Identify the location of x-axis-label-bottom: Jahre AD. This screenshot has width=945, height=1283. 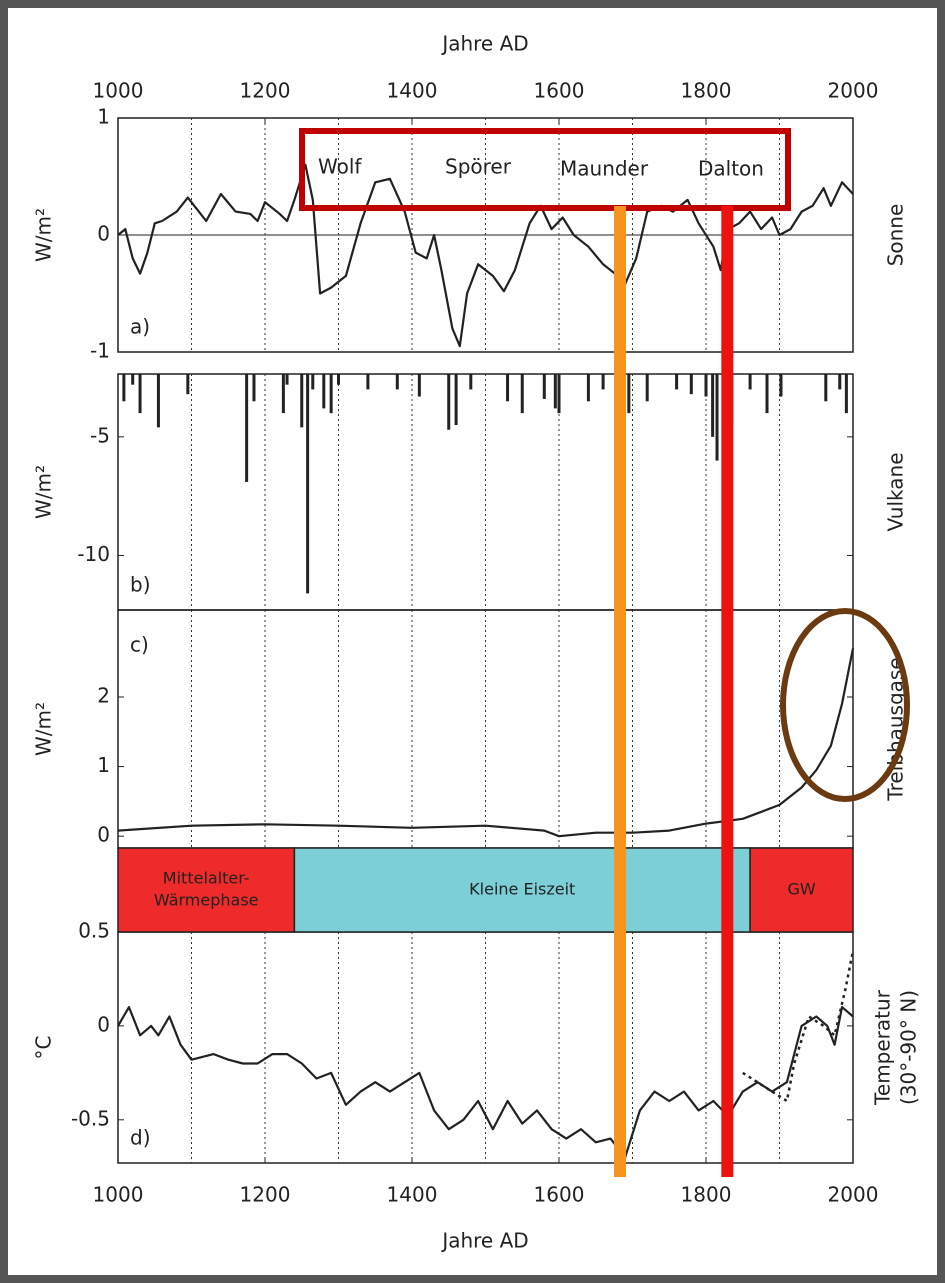
(484, 1241).